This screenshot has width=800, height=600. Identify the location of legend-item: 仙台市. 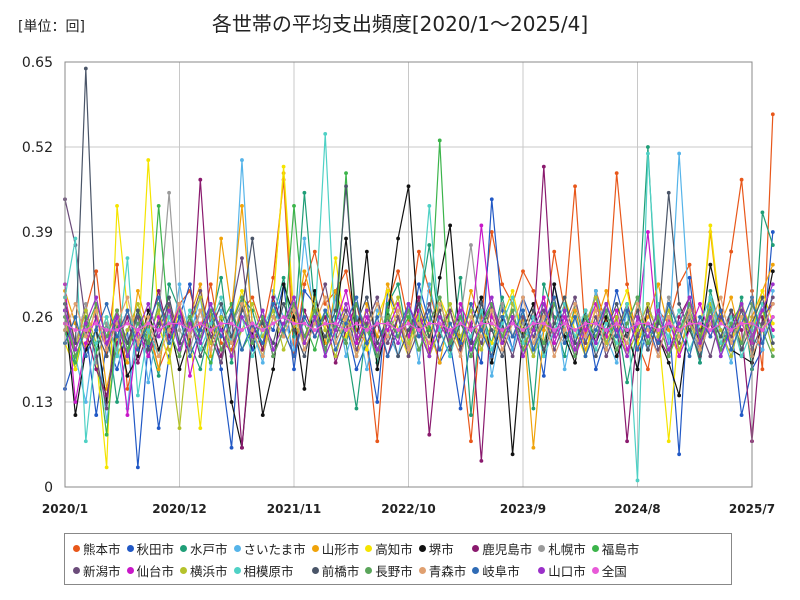
(150, 570).